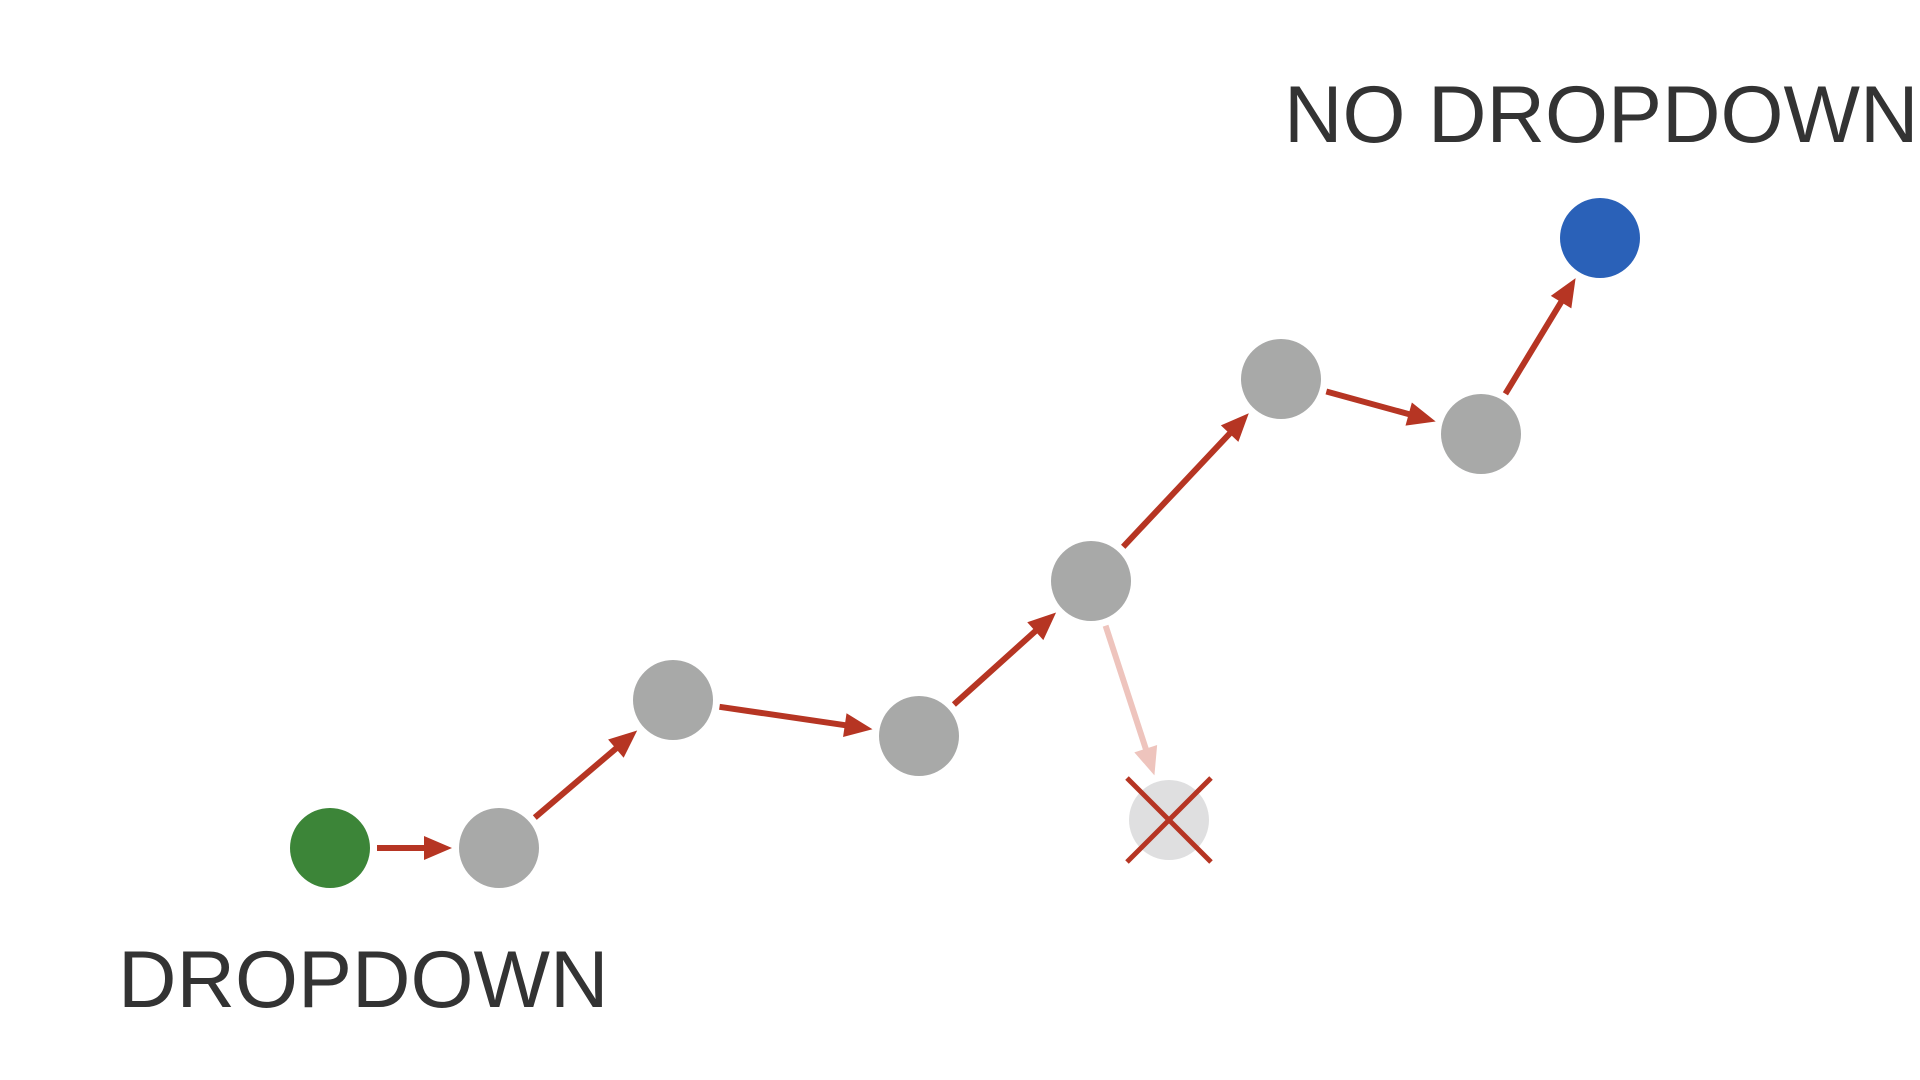  What do you see at coordinates (1601, 115) in the screenshot?
I see `goal-label: NO DROPDOWN` at bounding box center [1601, 115].